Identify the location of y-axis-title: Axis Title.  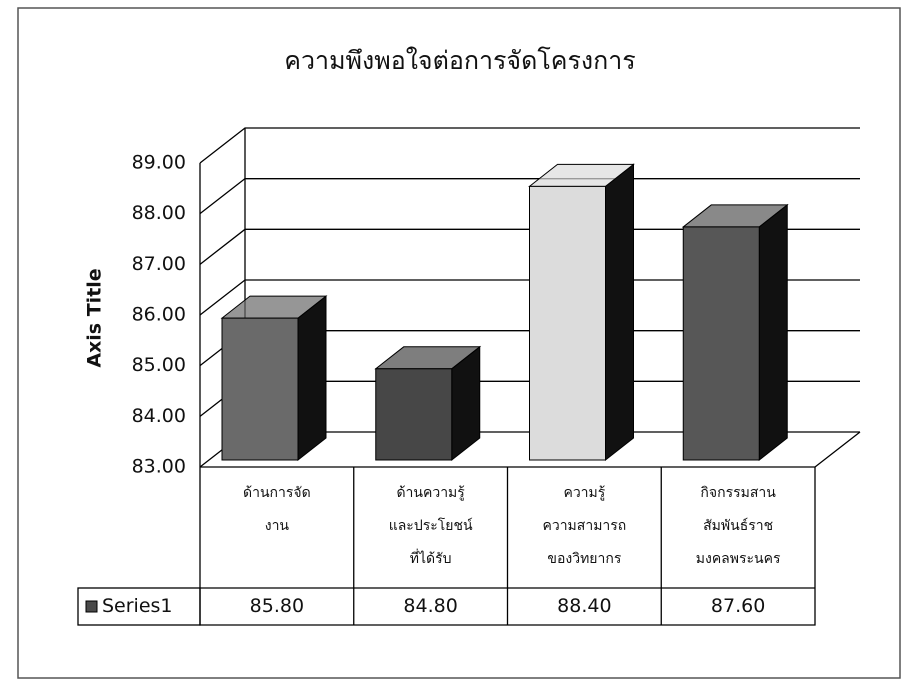
(95, 317).